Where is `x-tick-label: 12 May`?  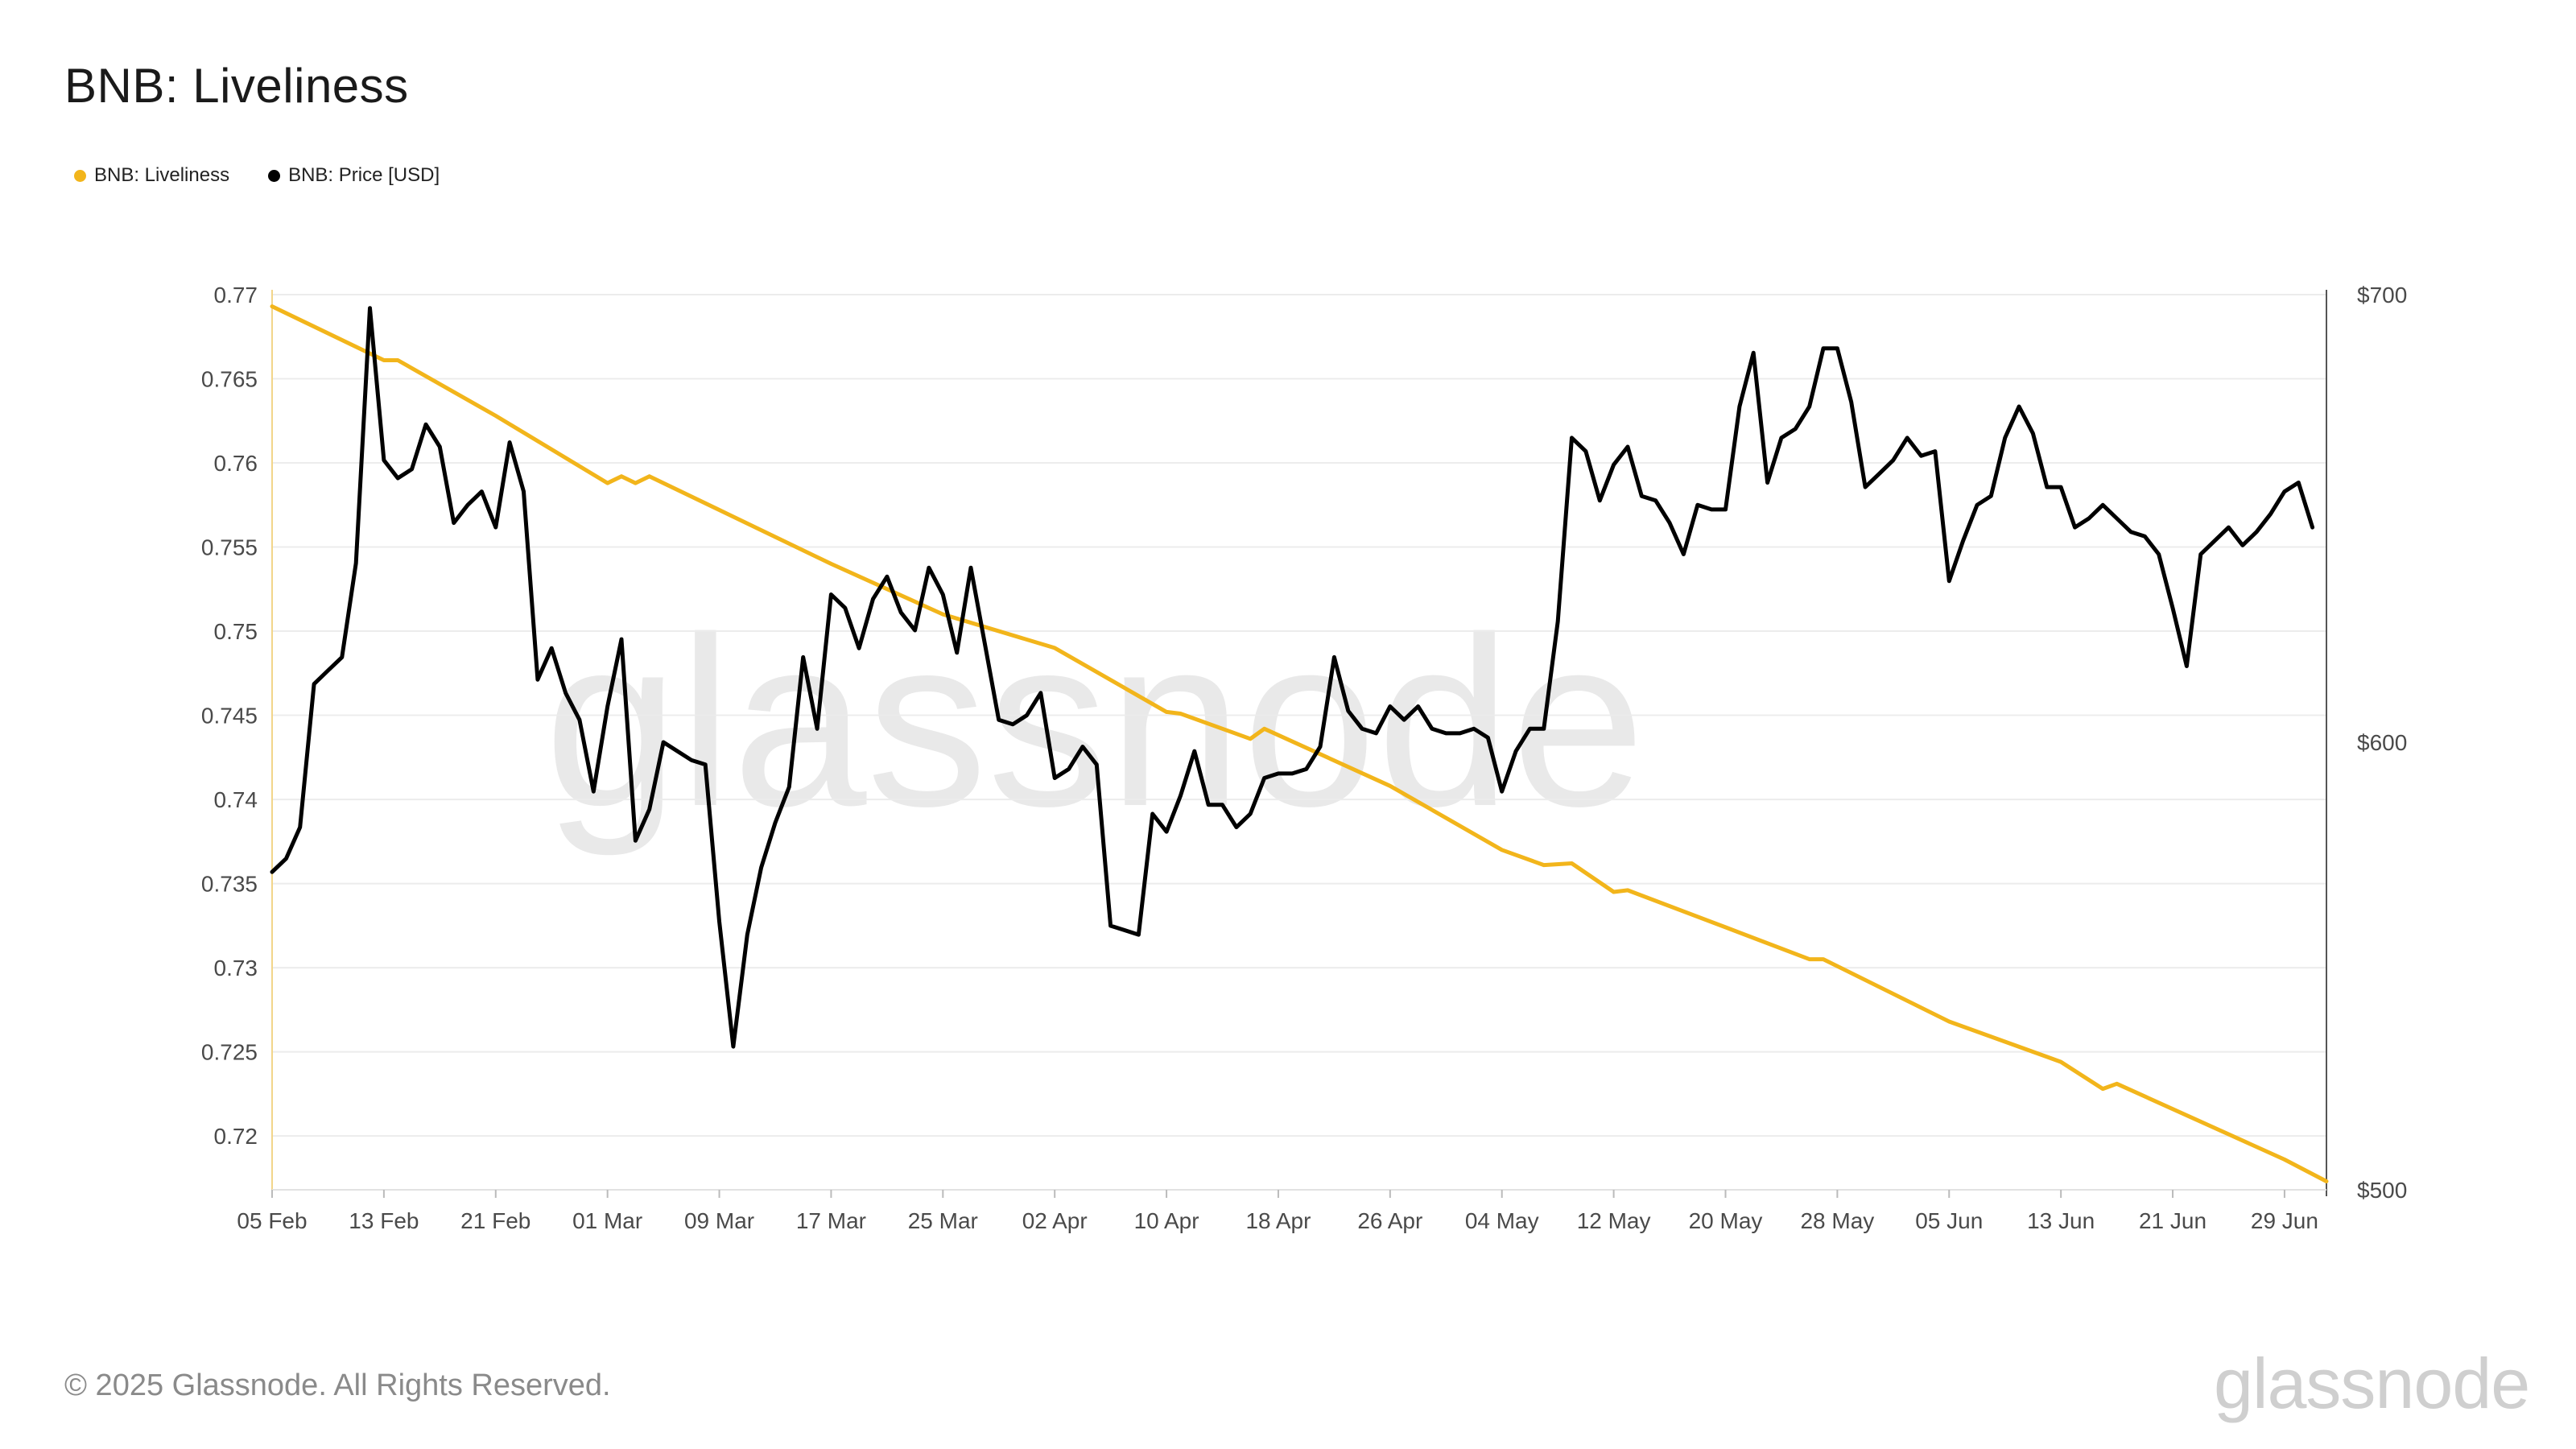 x-tick-label: 12 May is located at coordinates (1614, 1220).